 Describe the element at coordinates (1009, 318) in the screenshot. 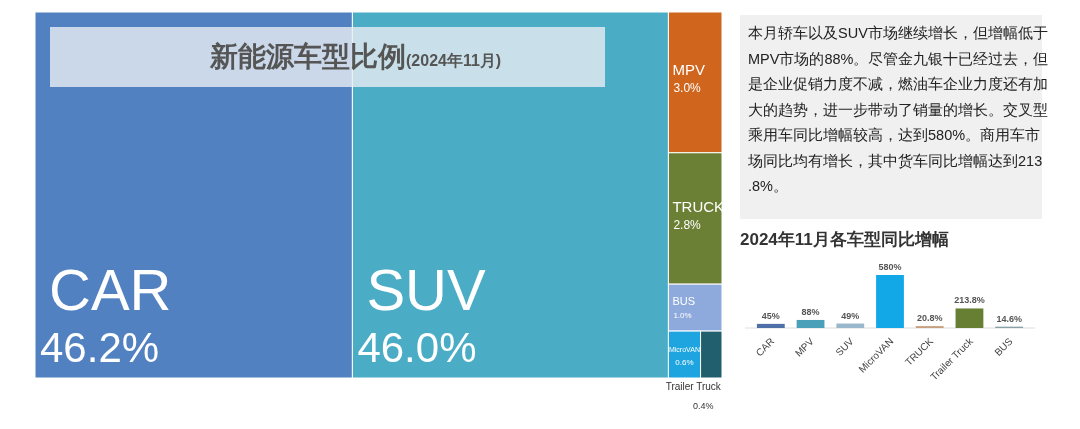

I see `data-label: 14.6%` at that location.